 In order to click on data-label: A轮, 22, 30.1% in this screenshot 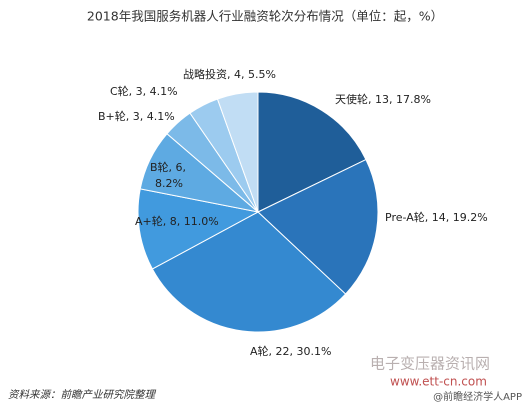, I will do `click(290, 351)`.